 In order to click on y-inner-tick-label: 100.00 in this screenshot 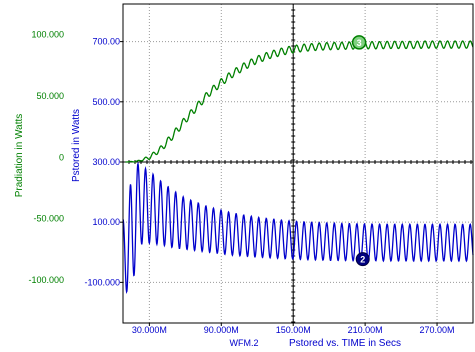, I will do `click(106, 222)`.